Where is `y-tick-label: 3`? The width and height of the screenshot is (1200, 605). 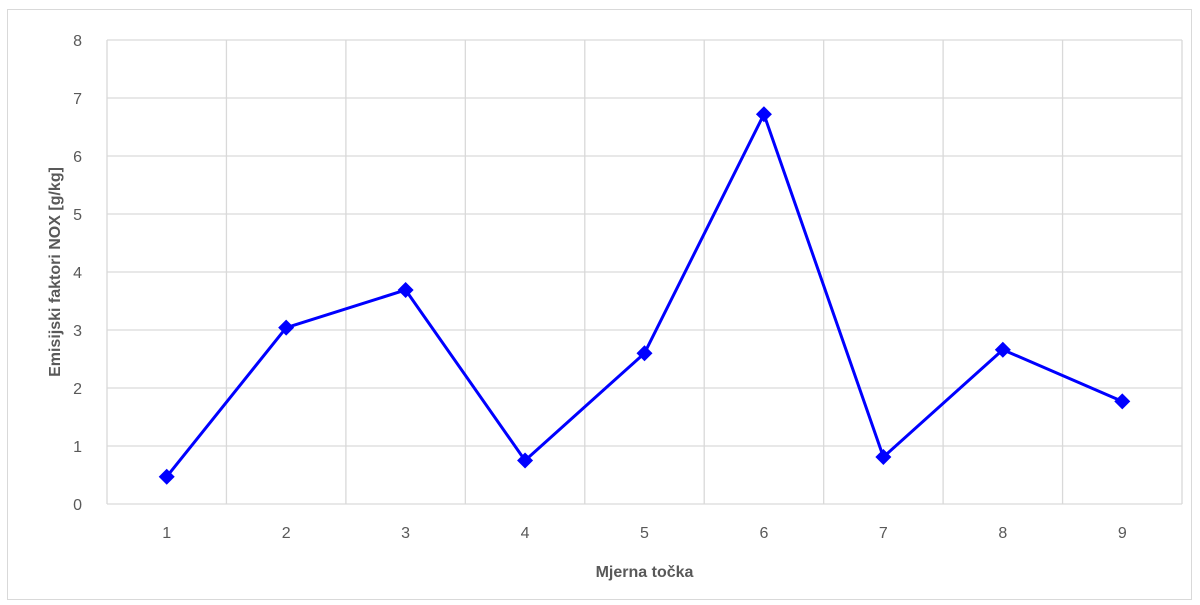 y-tick-label: 3 is located at coordinates (77, 331).